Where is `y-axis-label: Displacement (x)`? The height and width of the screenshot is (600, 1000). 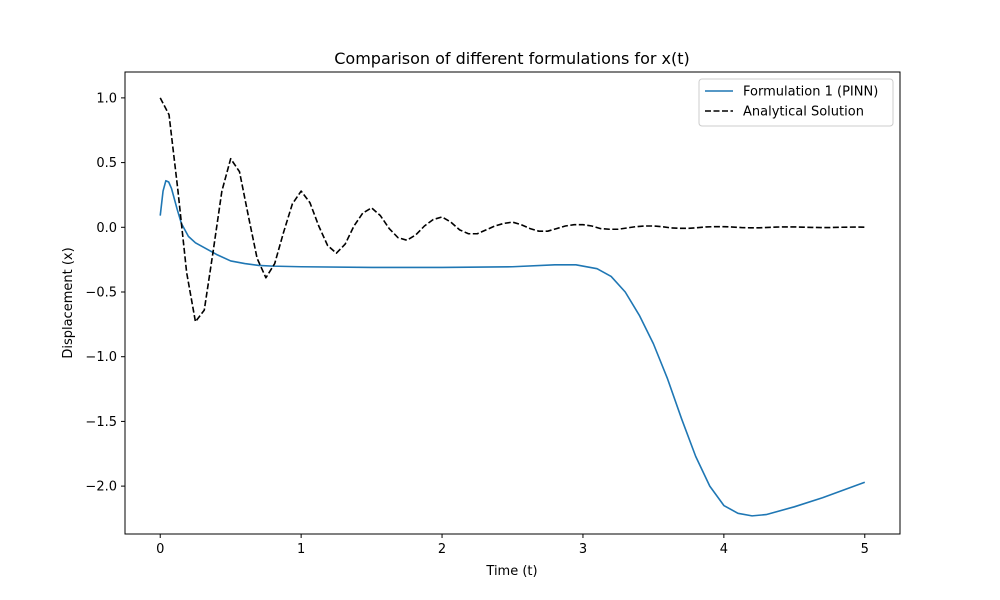 y-axis-label: Displacement (x) is located at coordinates (68, 302).